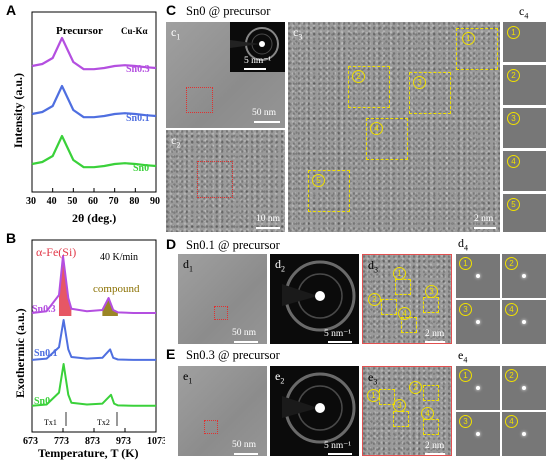 This screenshot has height=461, width=550. I want to click on panel-a-title: Precursor, so click(79, 31).